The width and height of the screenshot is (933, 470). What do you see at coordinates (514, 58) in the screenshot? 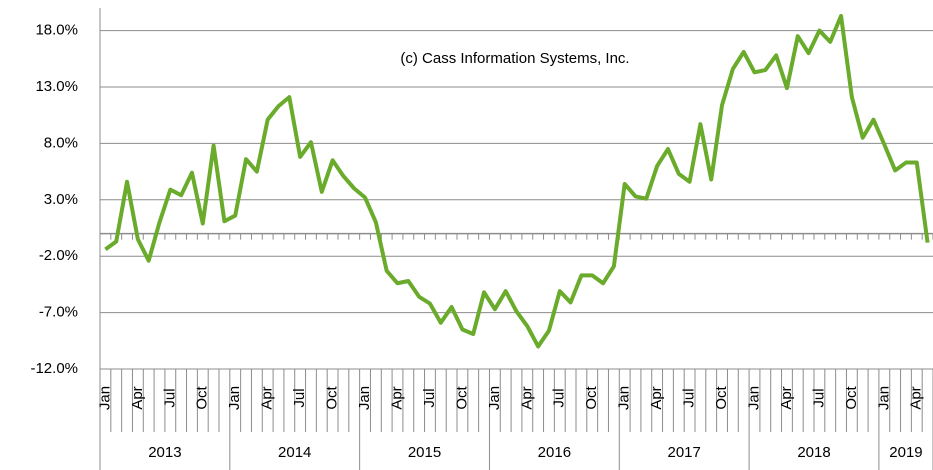
I see `annotation: (c) Cass Information Systems, Inc.` at bounding box center [514, 58].